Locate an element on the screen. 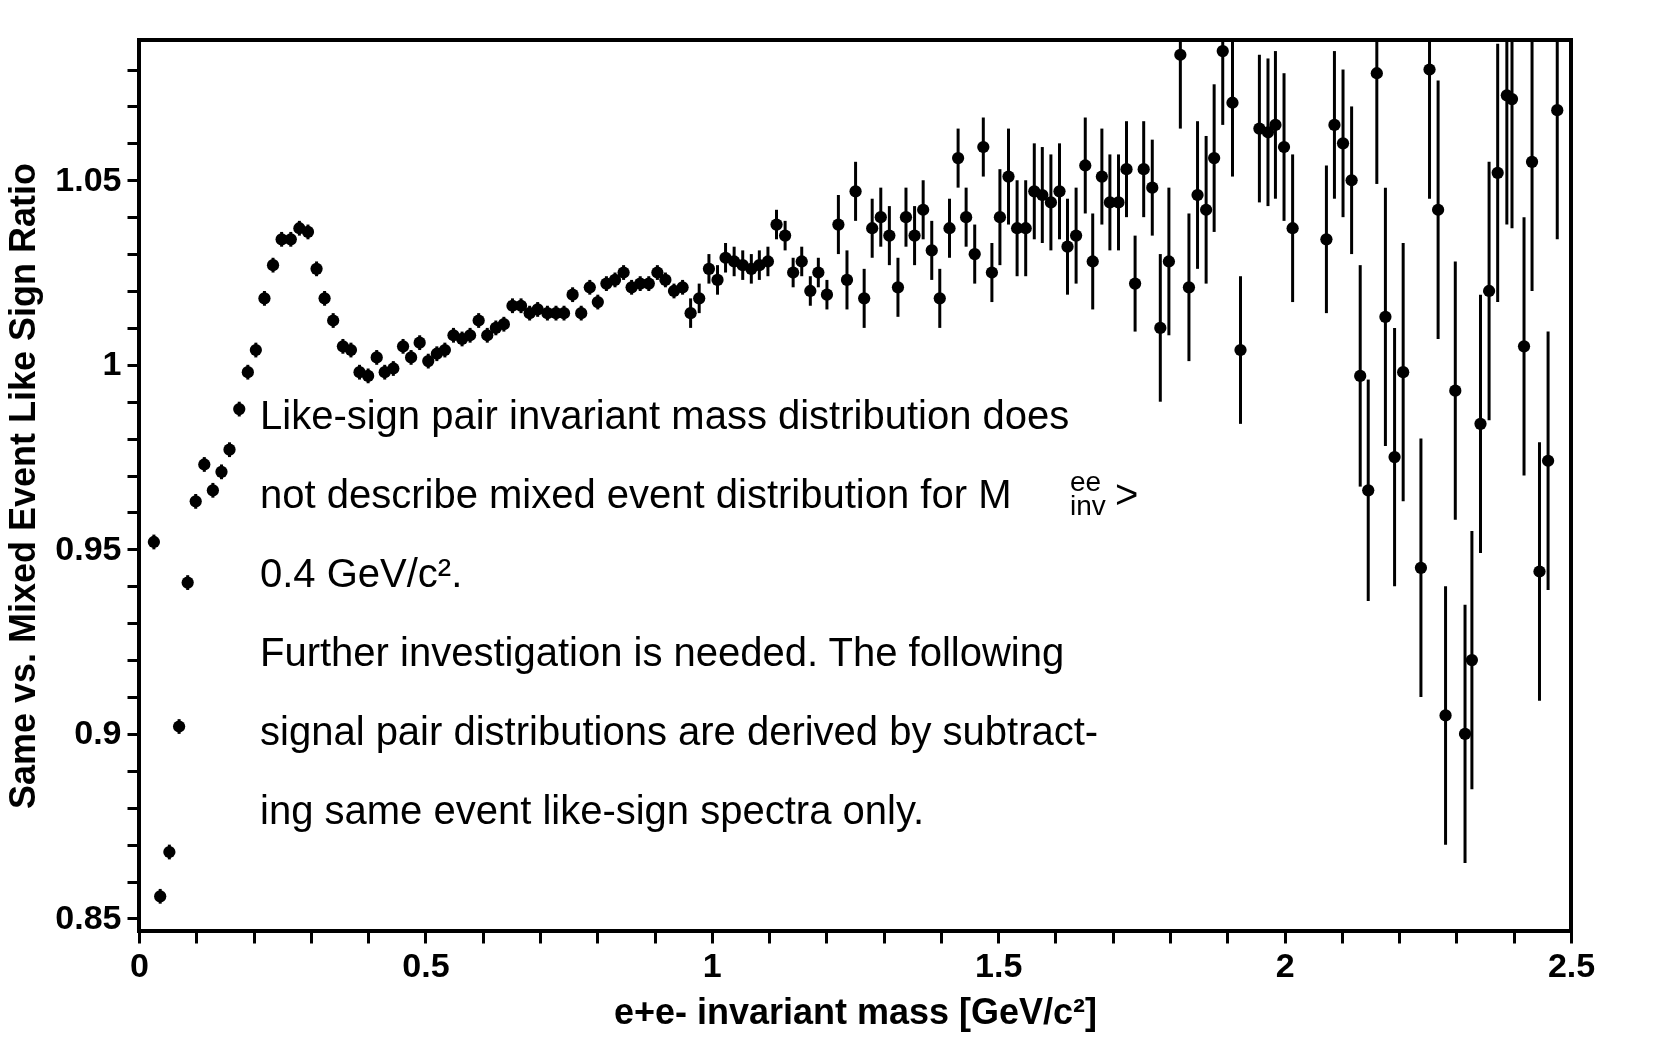 Image resolution: width=1654 pixels, height=1052 pixels. y-tick-label: 0.9 is located at coordinates (98, 732).